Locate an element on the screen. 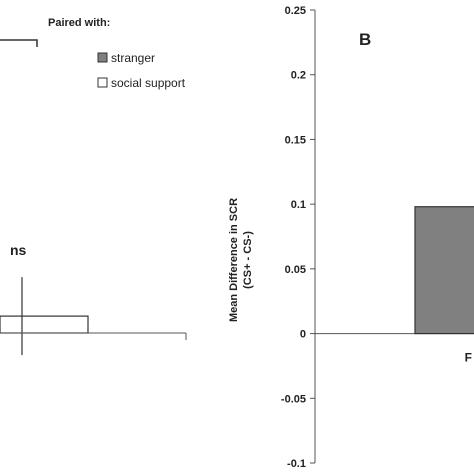 This screenshot has width=474, height=474. legend-label-stranger: stranger is located at coordinates (133, 58).